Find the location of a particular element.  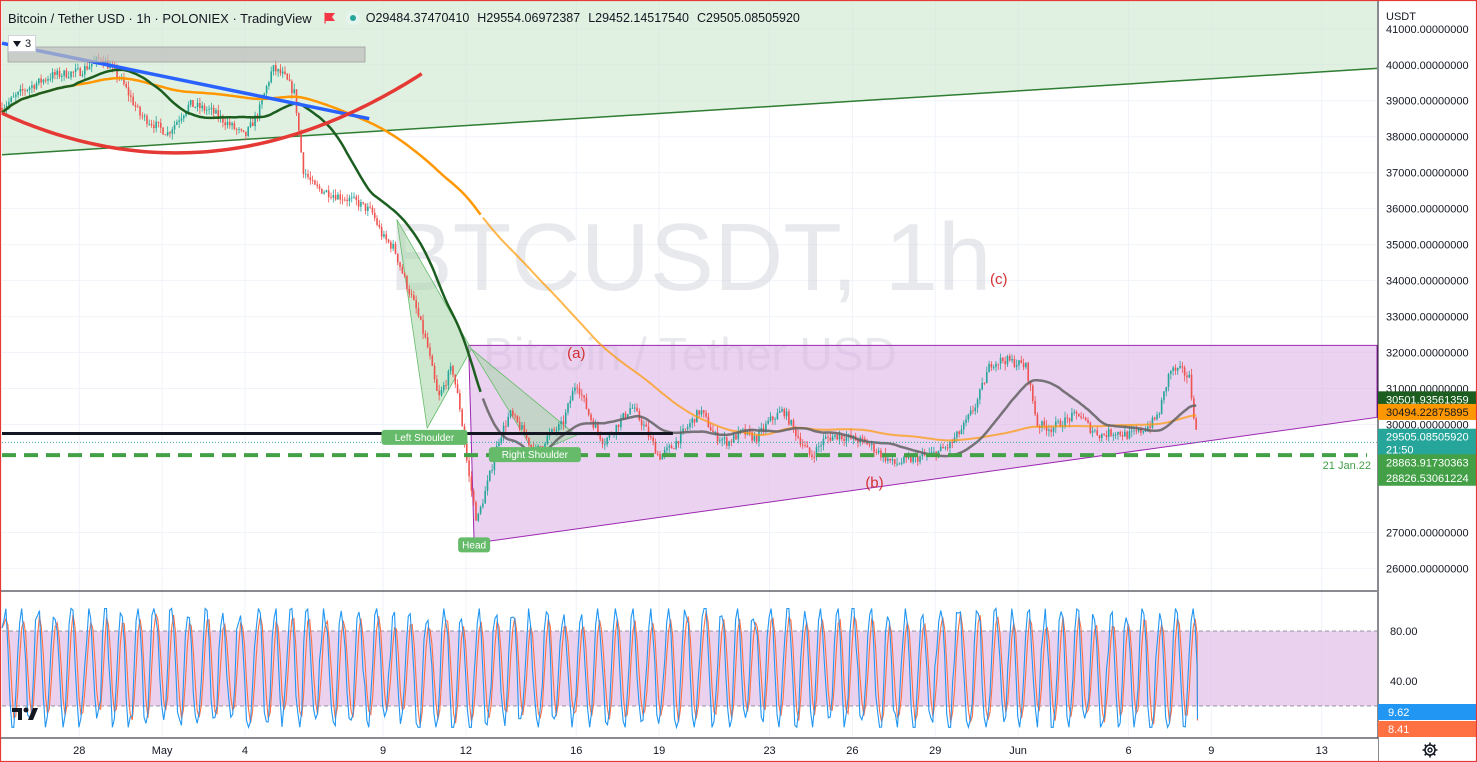

time-tick-label: 28 is located at coordinates (79, 751).